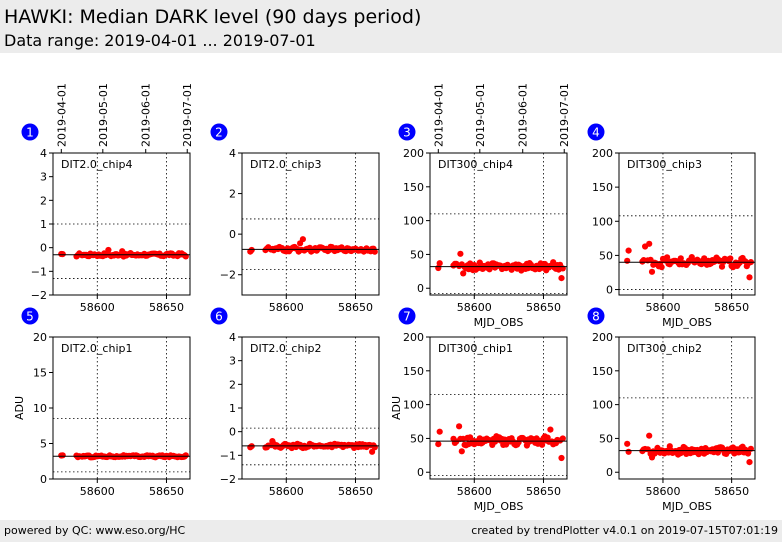 This screenshot has height=542, width=782. Describe the element at coordinates (664, 164) in the screenshot. I see `panel-label: DIT300_chip3` at that location.